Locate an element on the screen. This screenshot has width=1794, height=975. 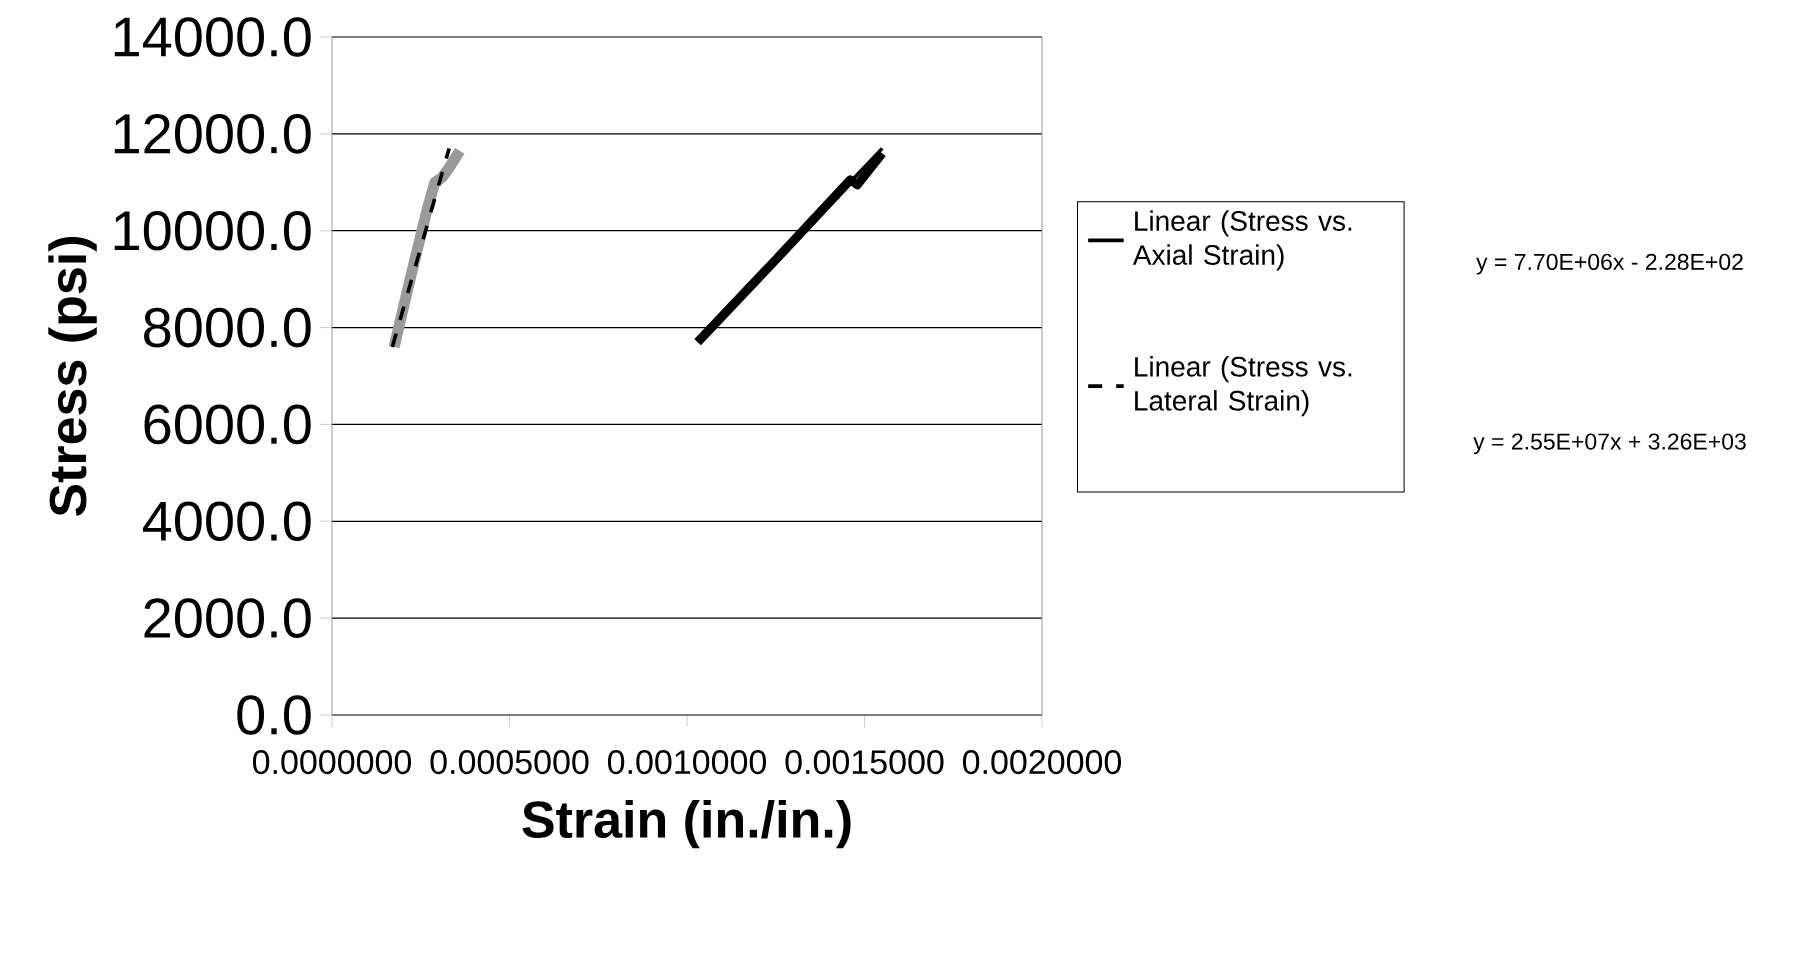
text: y = 7.70E+06x - 2.28E+02 is located at coordinates (1609, 264).